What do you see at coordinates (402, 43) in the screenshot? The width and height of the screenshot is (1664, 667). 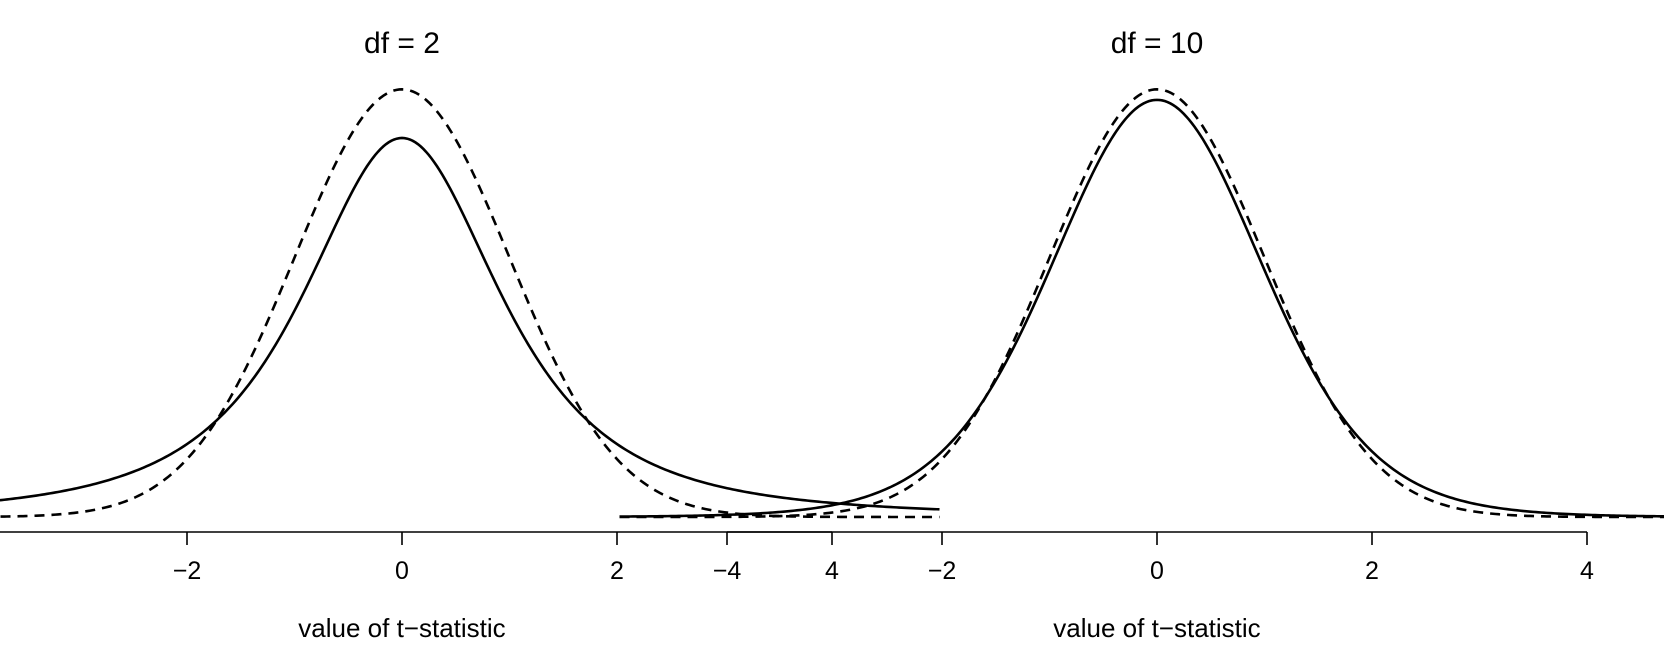 I see `panel-title: df = 2` at bounding box center [402, 43].